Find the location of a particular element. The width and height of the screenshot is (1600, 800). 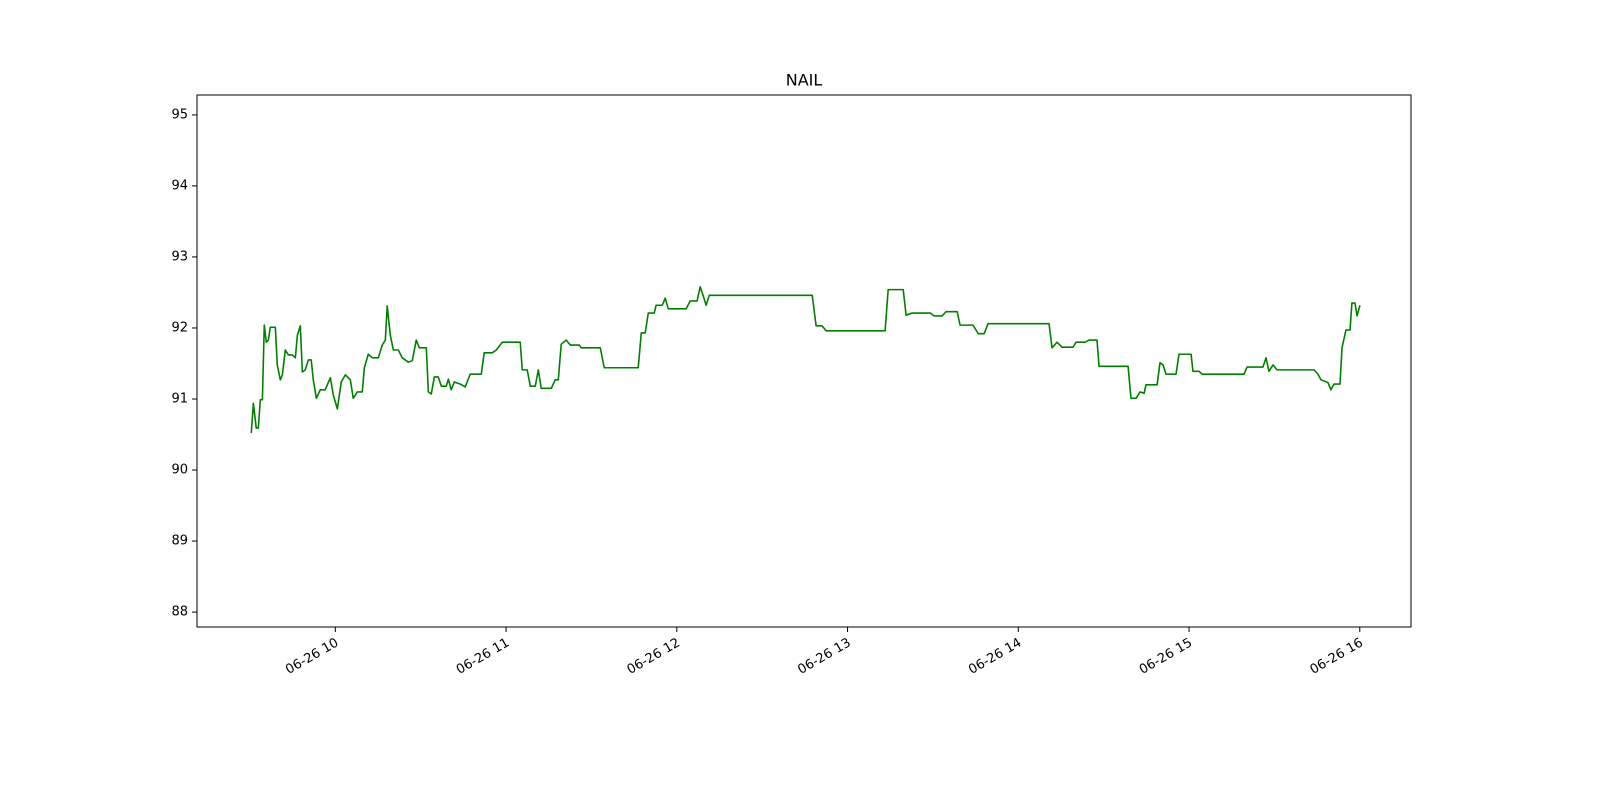

y-tick-label: 93 is located at coordinates (179, 256).